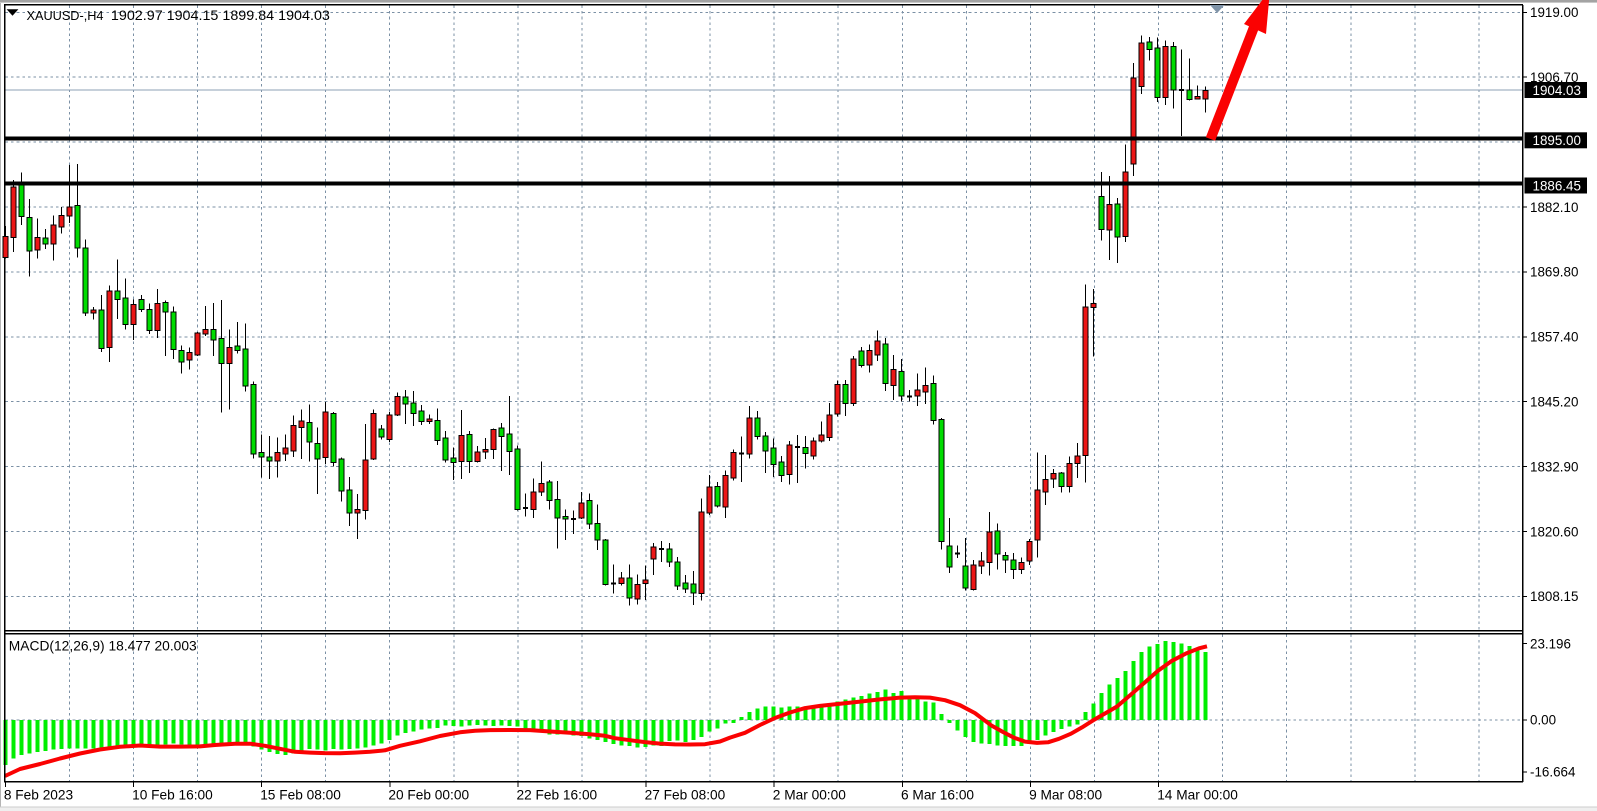 The width and height of the screenshot is (1597, 811). I want to click on svg-text: 1886.45, so click(1557, 185).